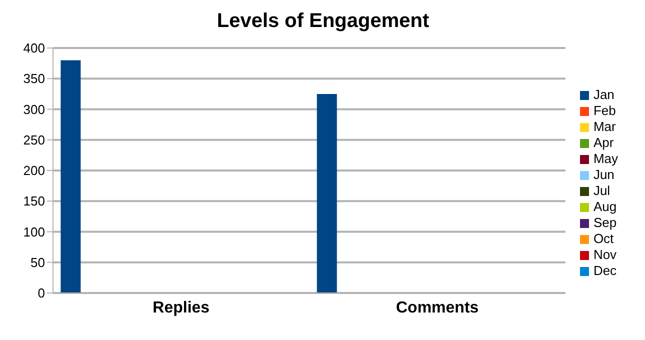  I want to click on legend-label: May, so click(605, 158).